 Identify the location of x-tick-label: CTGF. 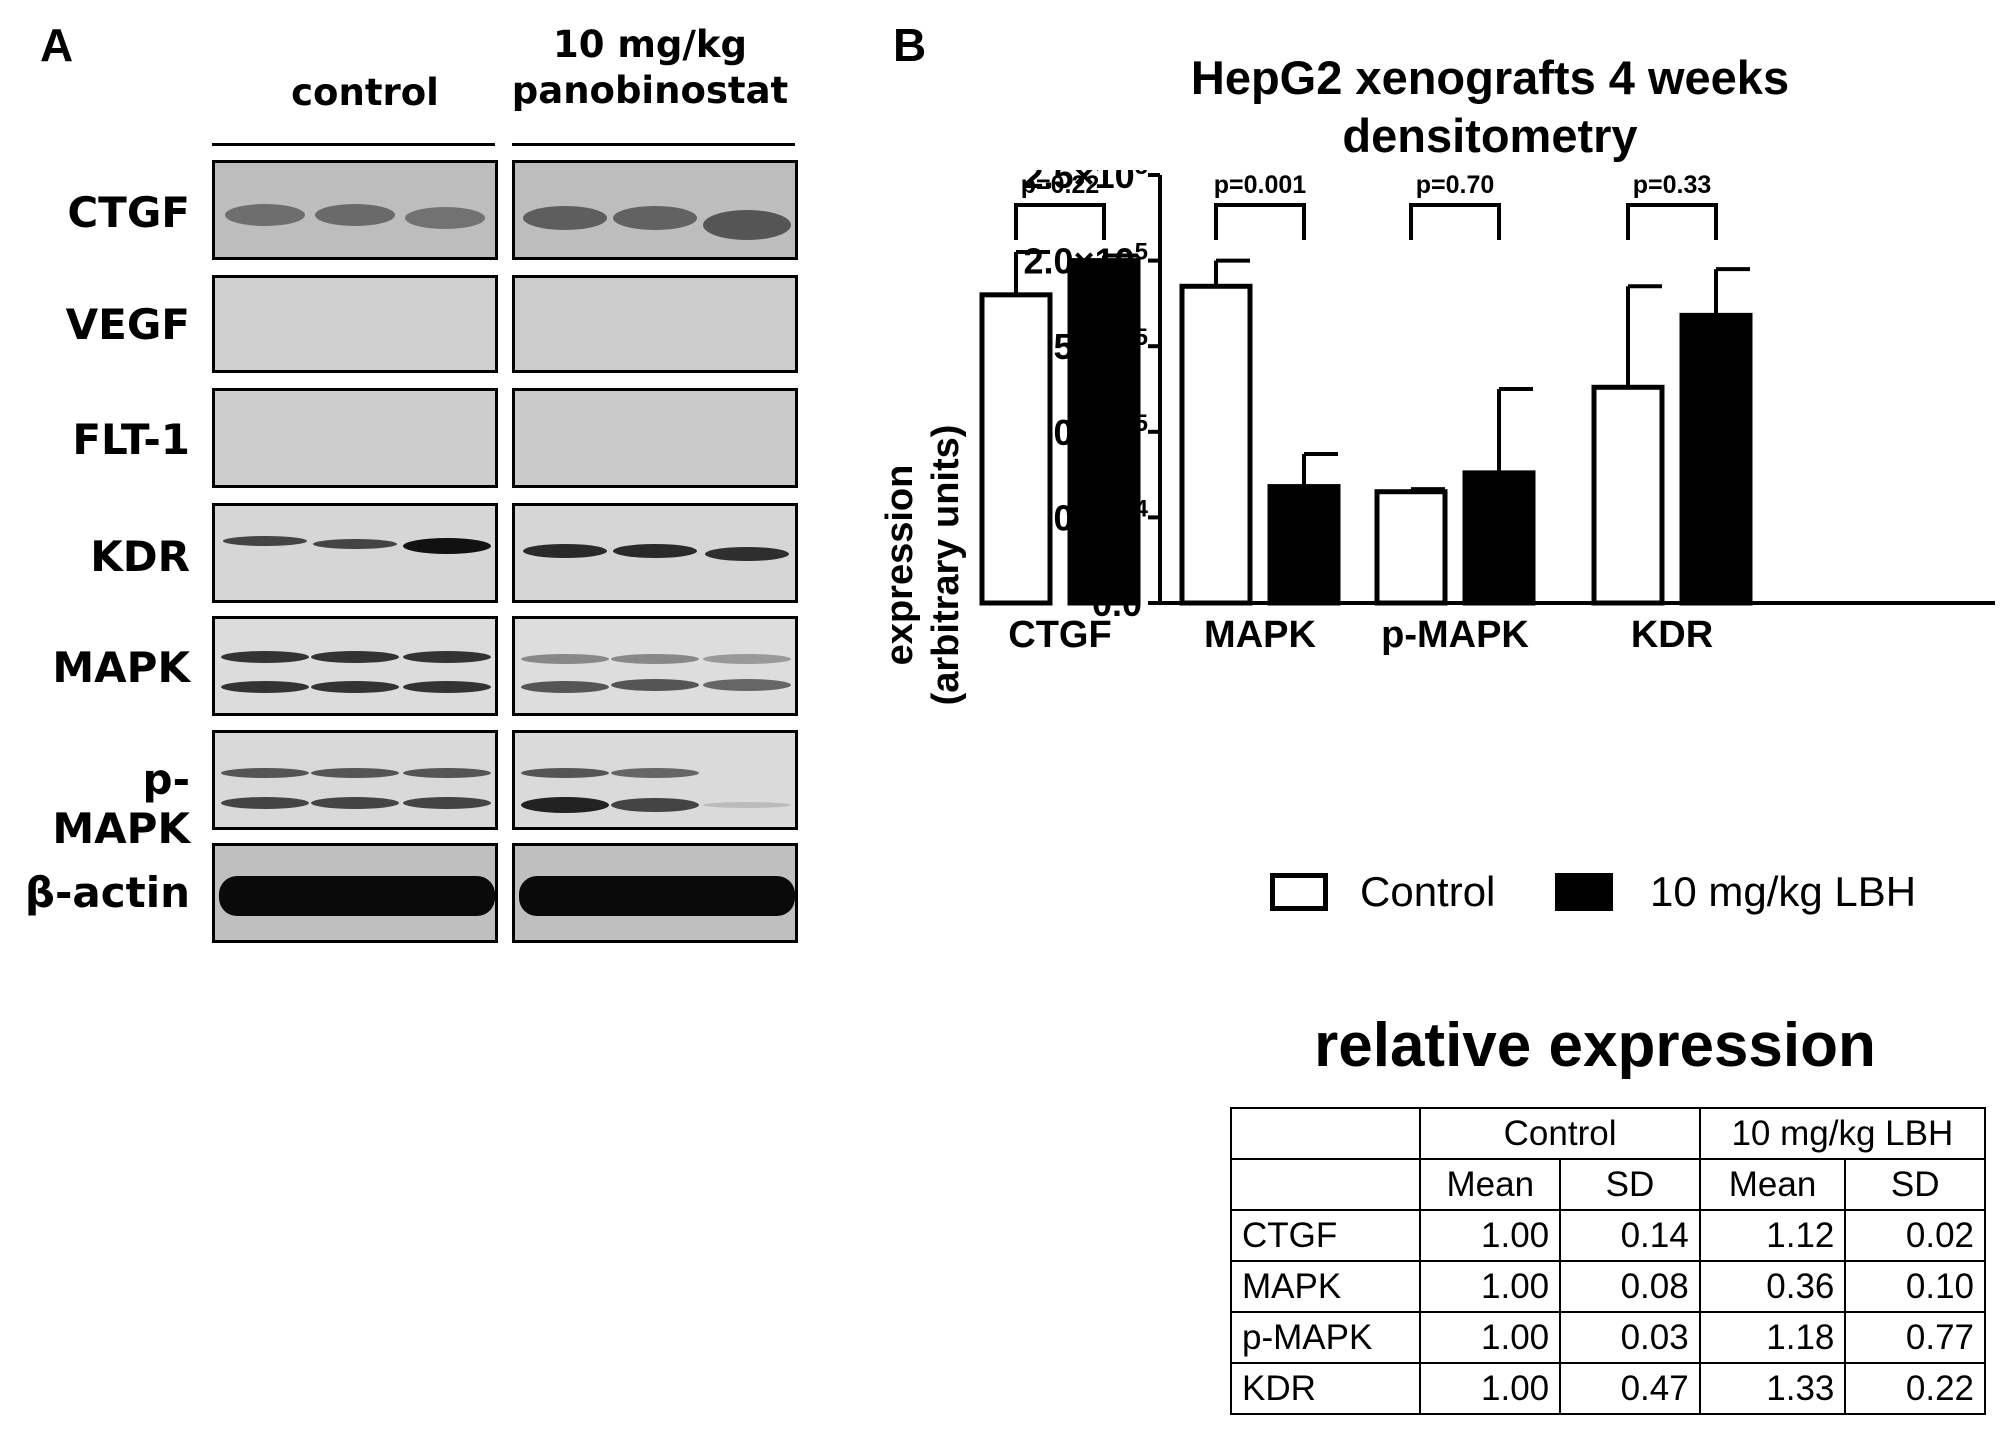
(1059, 635).